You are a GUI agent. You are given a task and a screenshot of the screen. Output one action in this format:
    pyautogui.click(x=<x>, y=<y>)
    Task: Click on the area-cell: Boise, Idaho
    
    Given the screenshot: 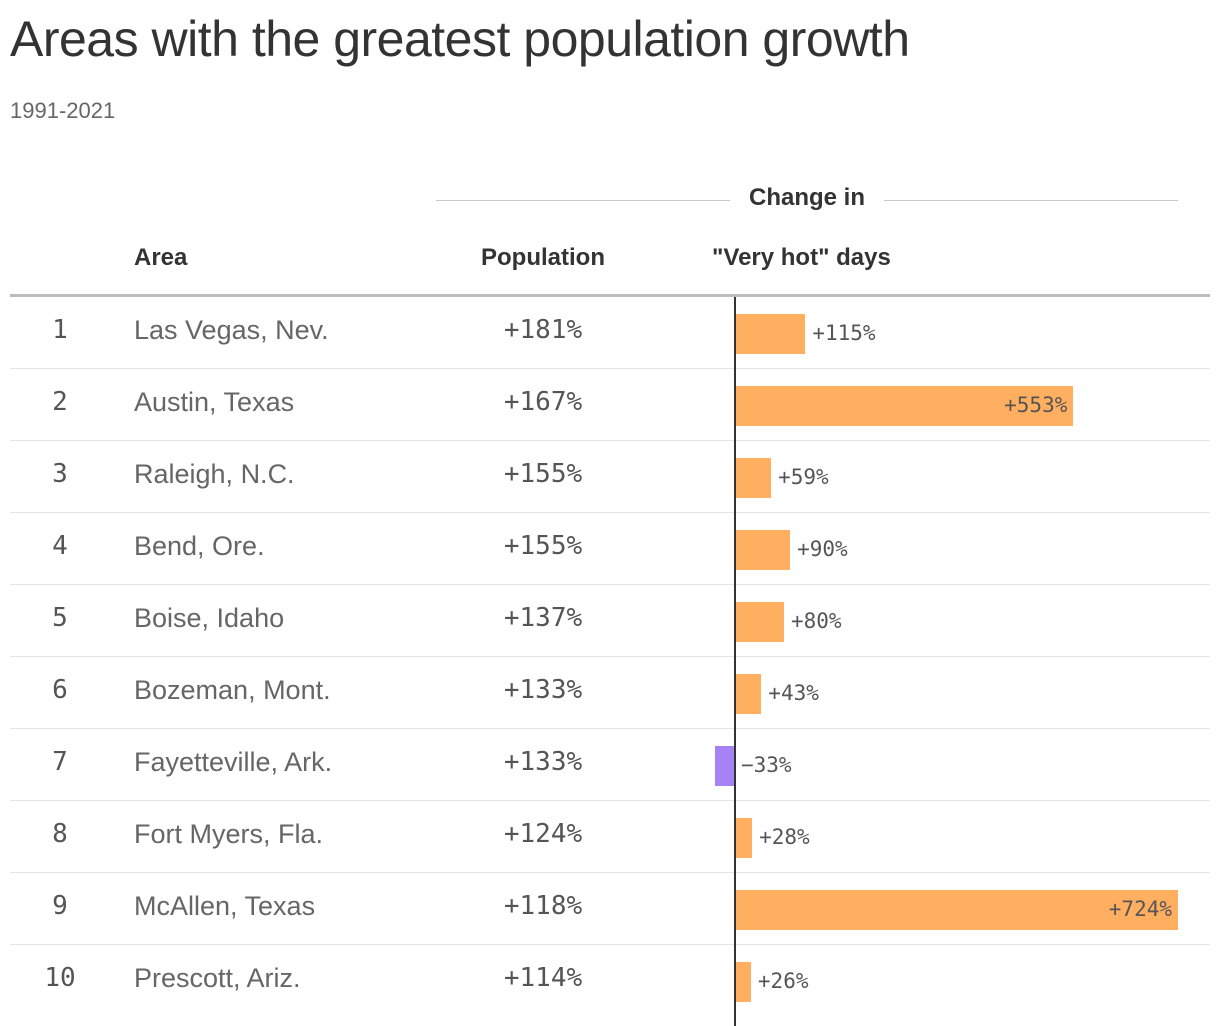 What is the action you would take?
    pyautogui.click(x=209, y=618)
    